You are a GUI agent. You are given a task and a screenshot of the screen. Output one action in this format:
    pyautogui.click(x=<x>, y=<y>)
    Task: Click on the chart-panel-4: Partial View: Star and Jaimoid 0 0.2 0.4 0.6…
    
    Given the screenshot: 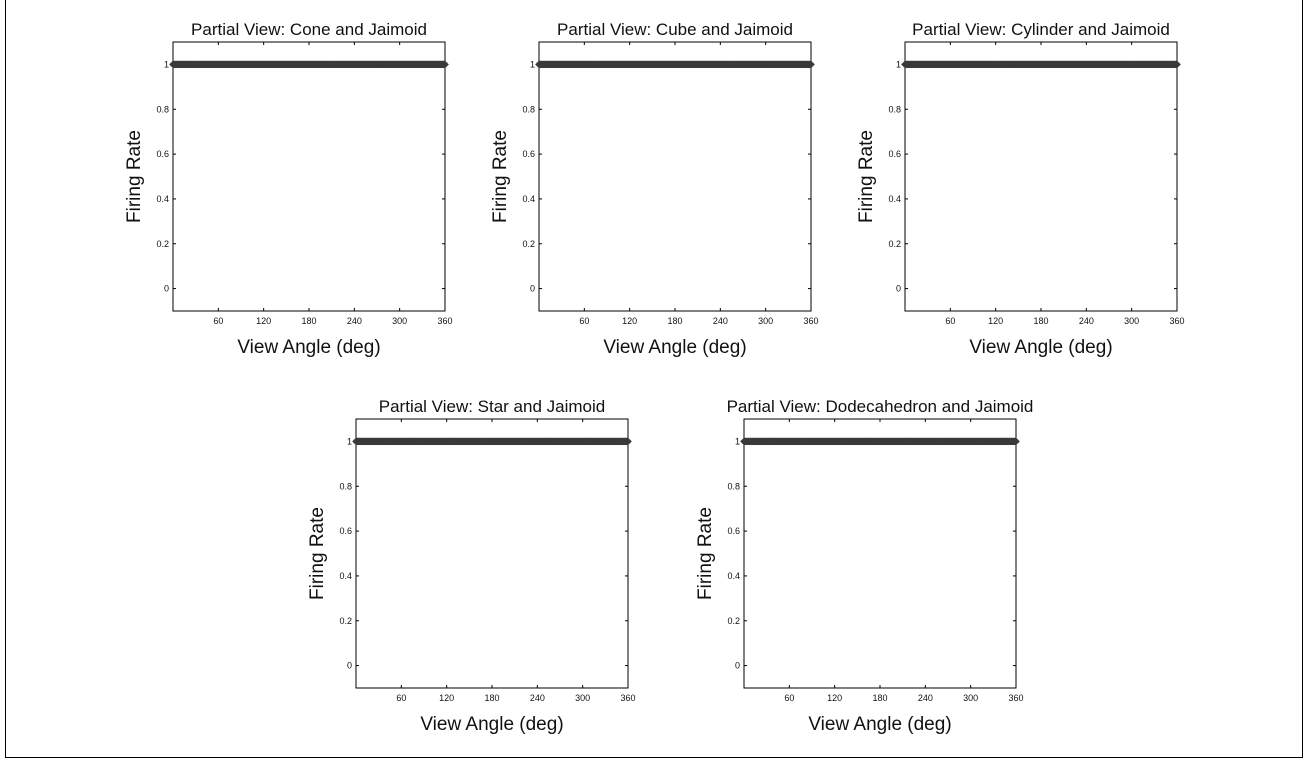 What is the action you would take?
    pyautogui.click(x=471, y=566)
    